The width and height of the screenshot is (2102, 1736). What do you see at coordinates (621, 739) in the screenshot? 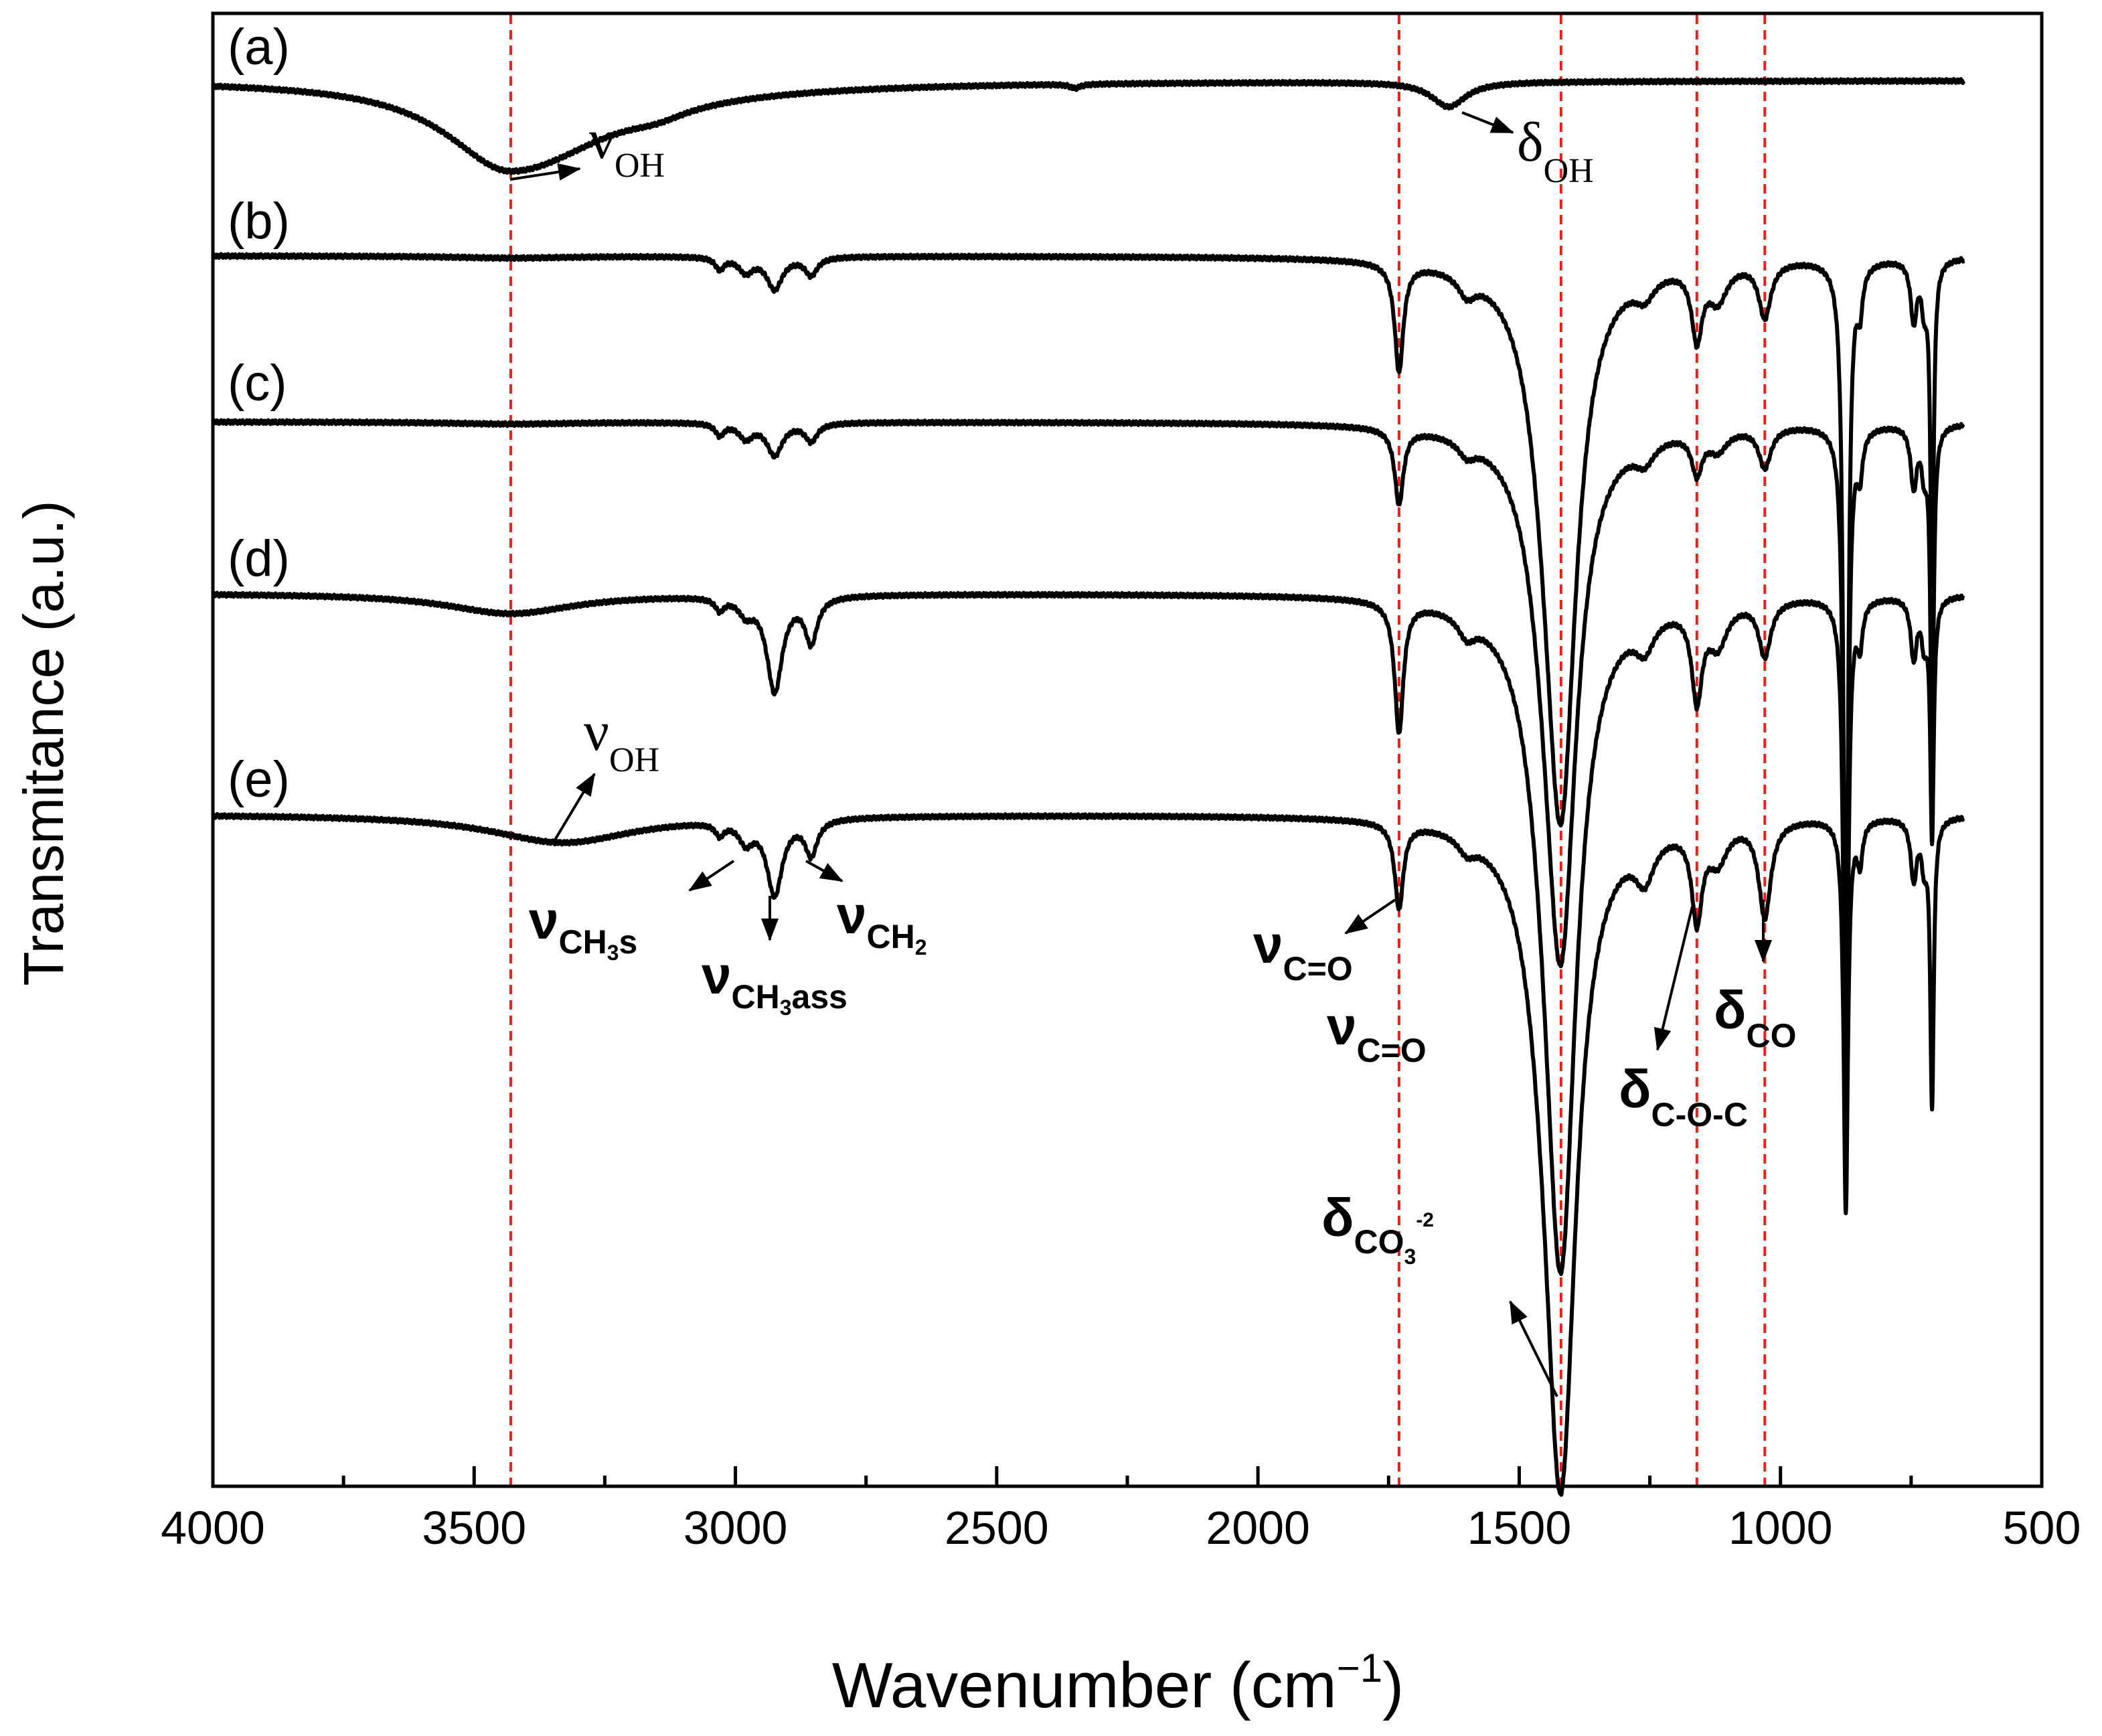
I see `ann-nu-oh-e: νOH` at bounding box center [621, 739].